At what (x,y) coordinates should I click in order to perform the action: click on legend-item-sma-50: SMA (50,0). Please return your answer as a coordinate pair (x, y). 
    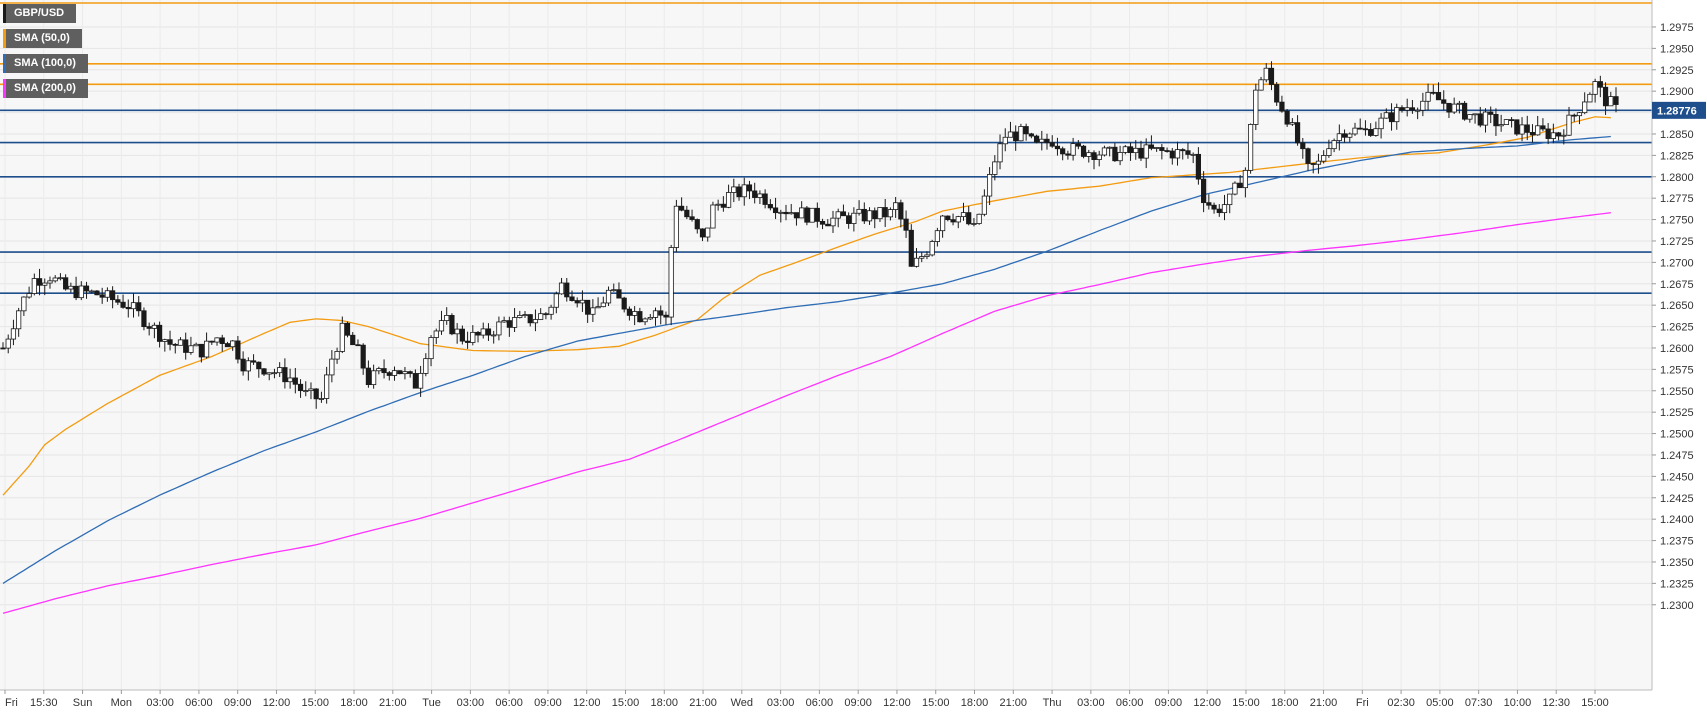
    Looking at the image, I should click on (45, 38).